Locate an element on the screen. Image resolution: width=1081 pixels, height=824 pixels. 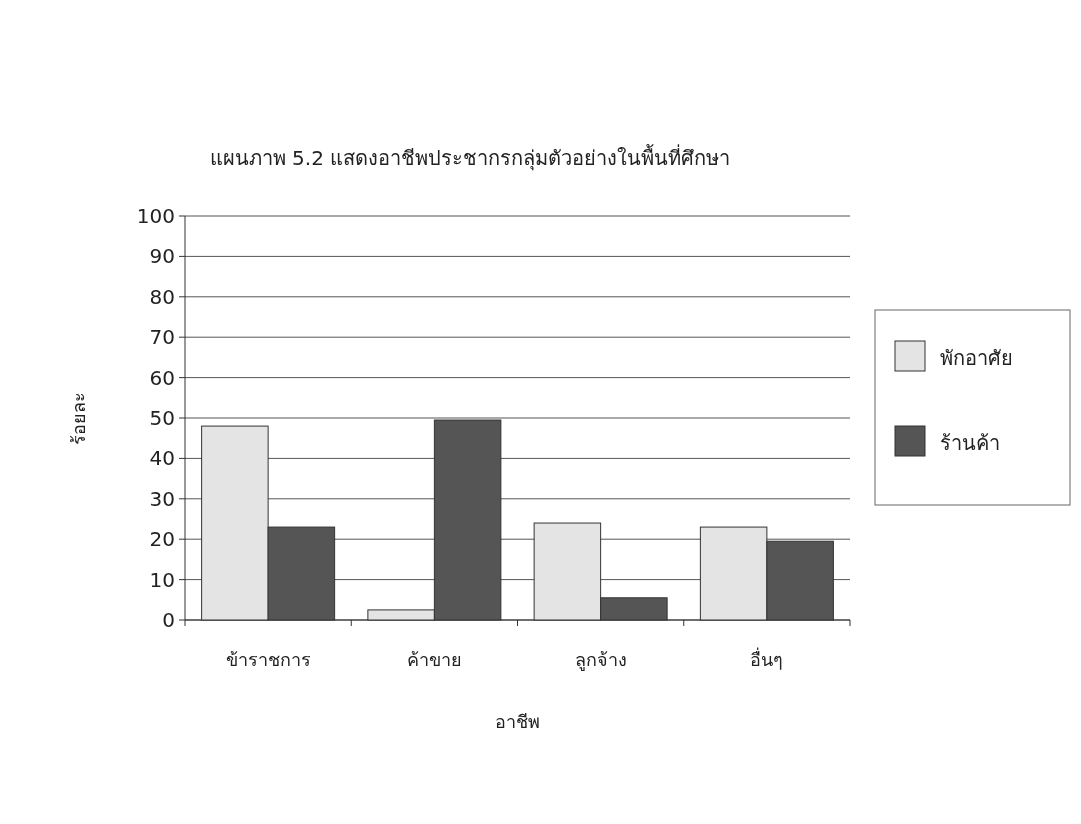
y-tick-label: 50 is located at coordinates (162, 418).